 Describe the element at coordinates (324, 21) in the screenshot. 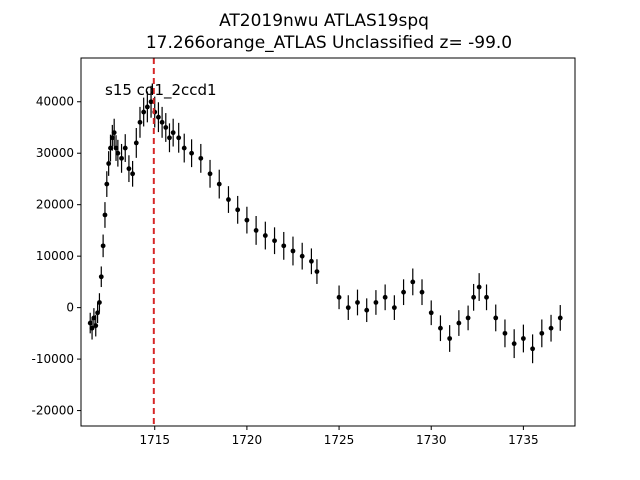

I see `chart-title: AT2019nwu ATLAS19spq` at that location.